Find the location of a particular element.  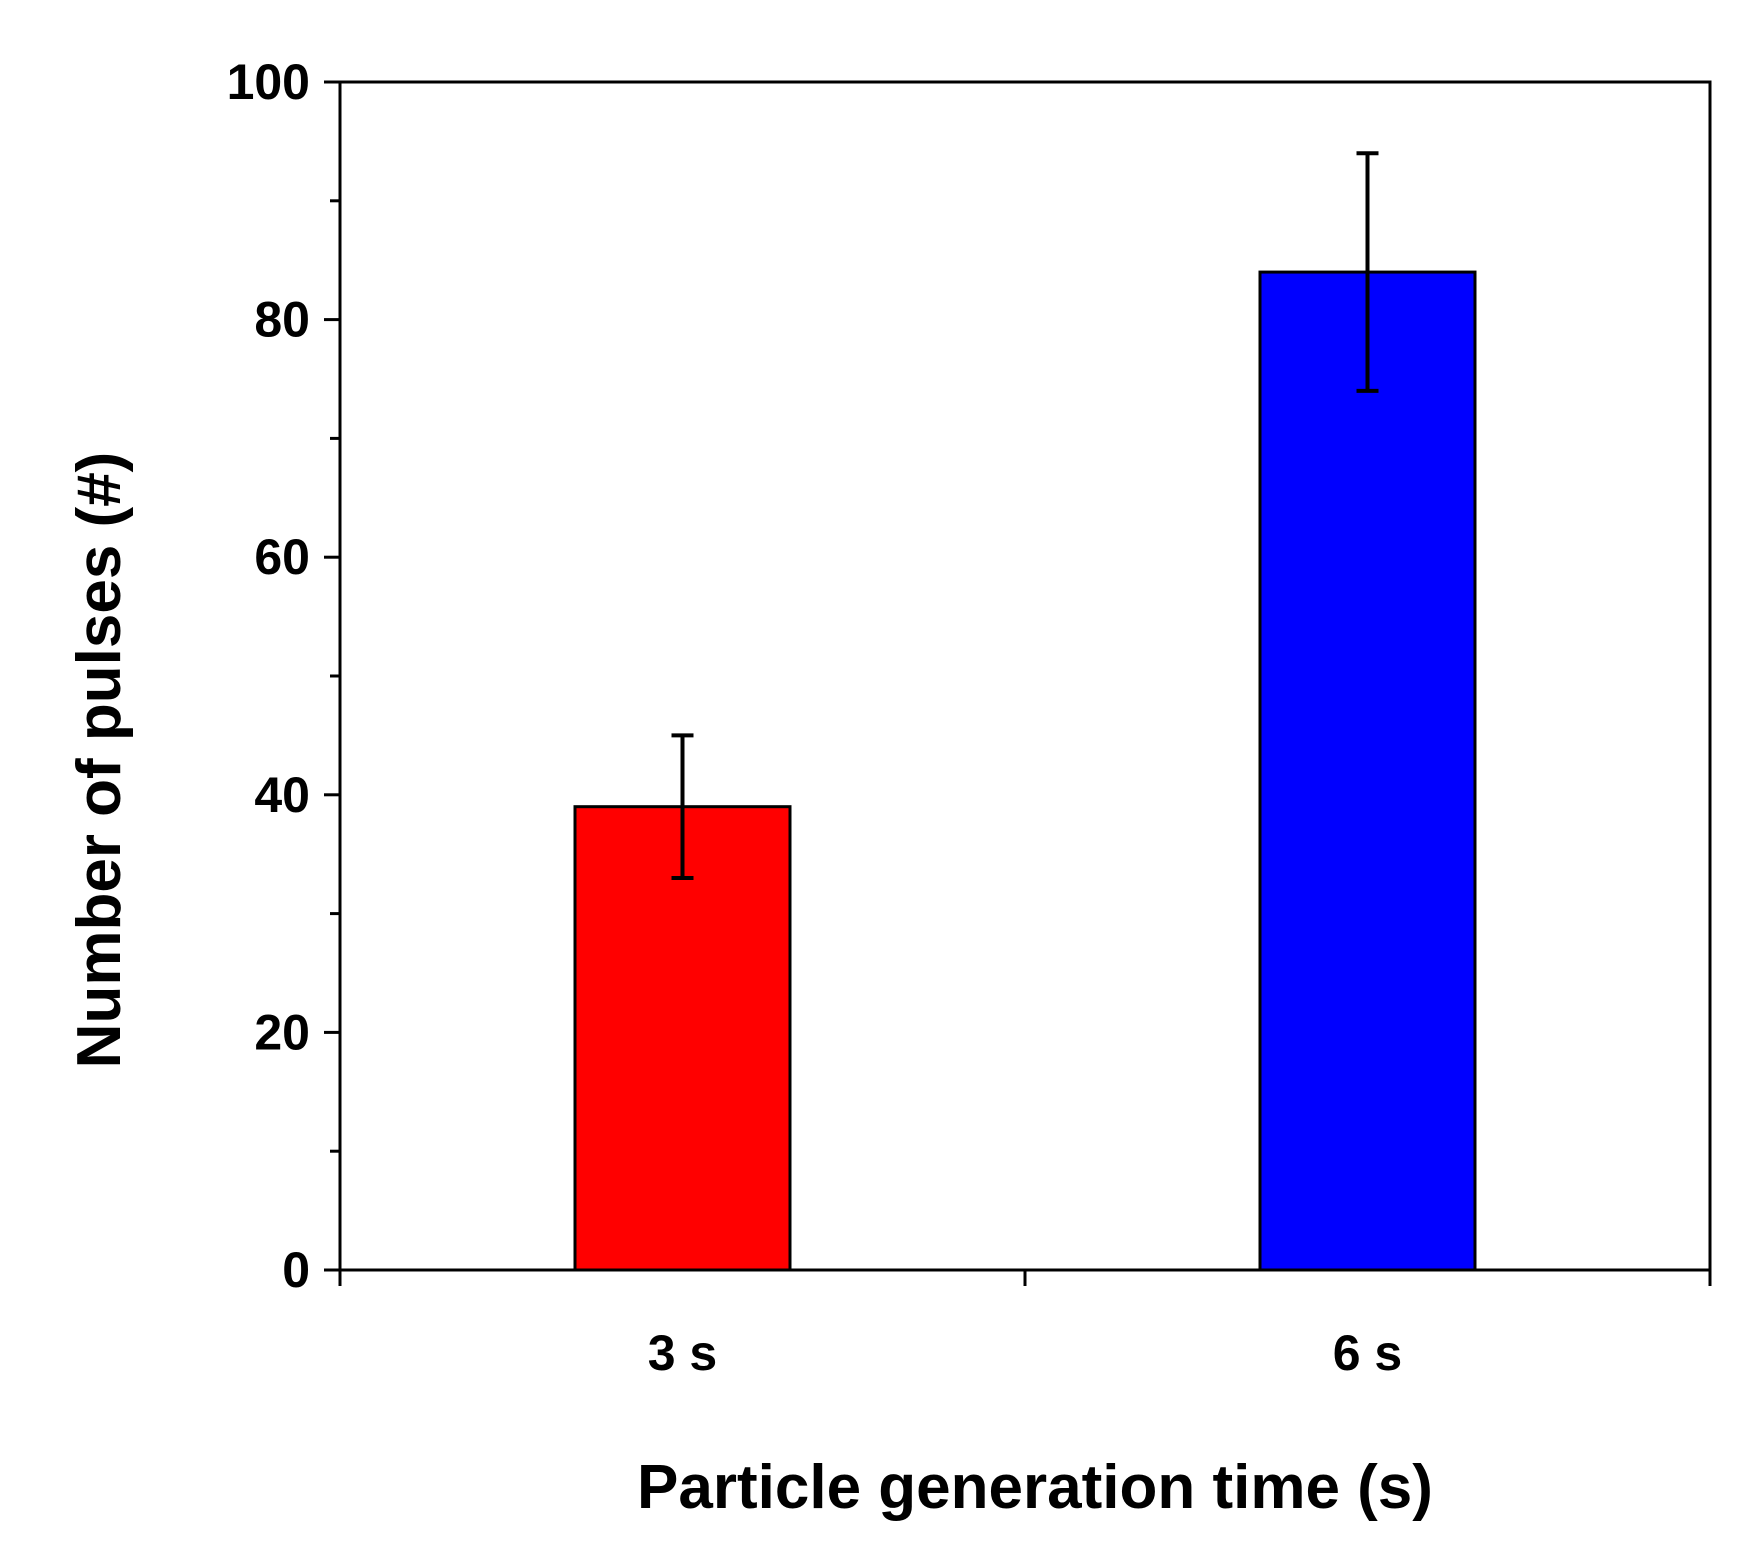

x-axis-ticks: 3 s 6 s is located at coordinates (1025, 1325).